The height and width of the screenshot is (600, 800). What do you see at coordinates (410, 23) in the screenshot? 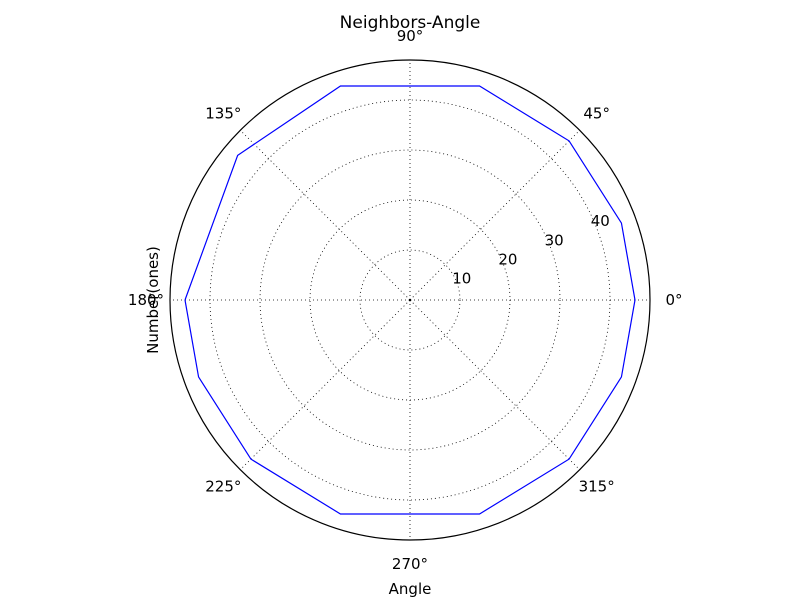
I see `chart-title: Neighbors-Angle` at bounding box center [410, 23].